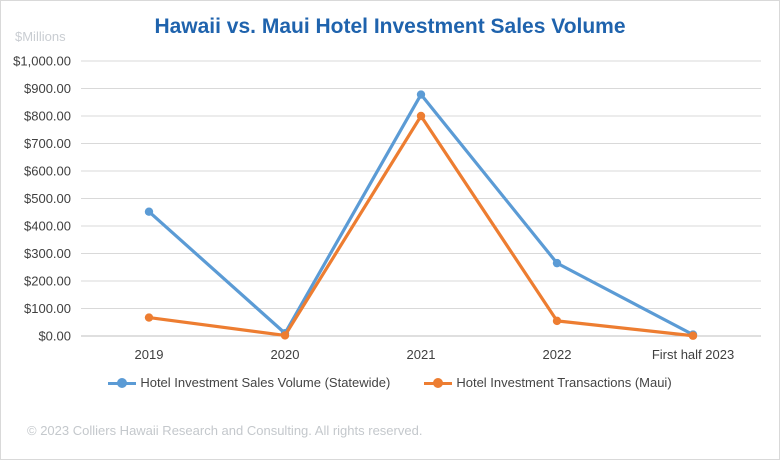 This screenshot has width=780, height=460. What do you see at coordinates (47, 253) in the screenshot?
I see `y-tick-label: $300.00` at bounding box center [47, 253].